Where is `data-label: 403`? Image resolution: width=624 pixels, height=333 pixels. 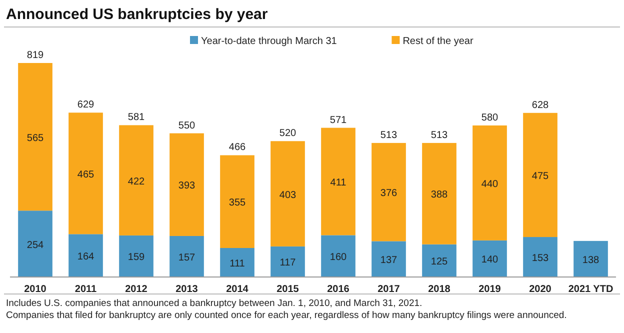 data-label: 403 is located at coordinates (288, 195).